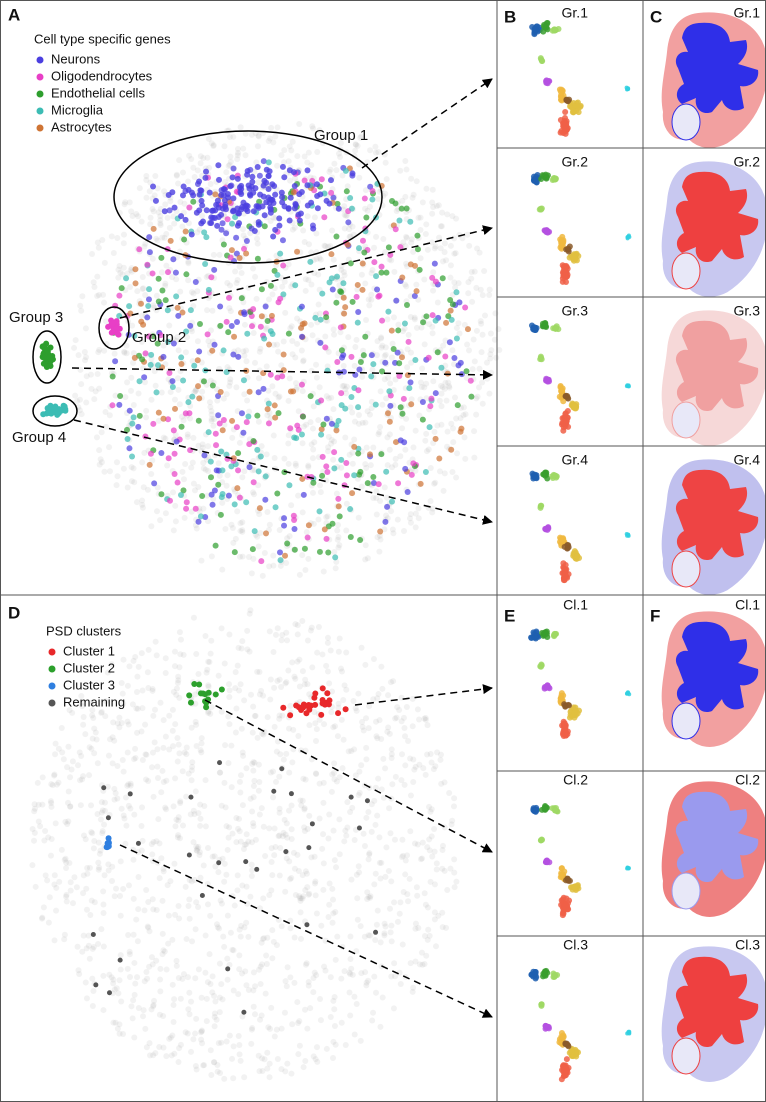  What do you see at coordinates (89, 667) in the screenshot?
I see `label: Cluster 2` at bounding box center [89, 667].